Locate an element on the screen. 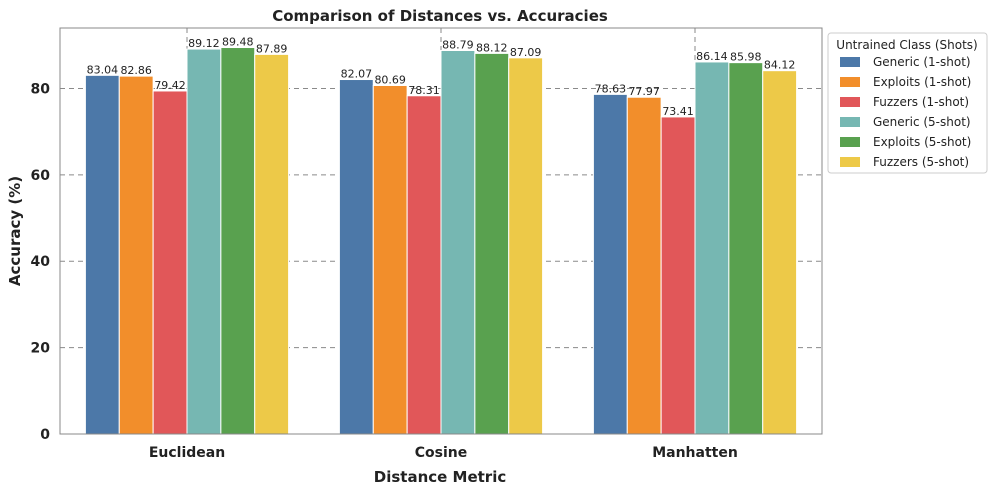 This screenshot has height=491, width=997. y-tick-label: 80 is located at coordinates (41, 89).